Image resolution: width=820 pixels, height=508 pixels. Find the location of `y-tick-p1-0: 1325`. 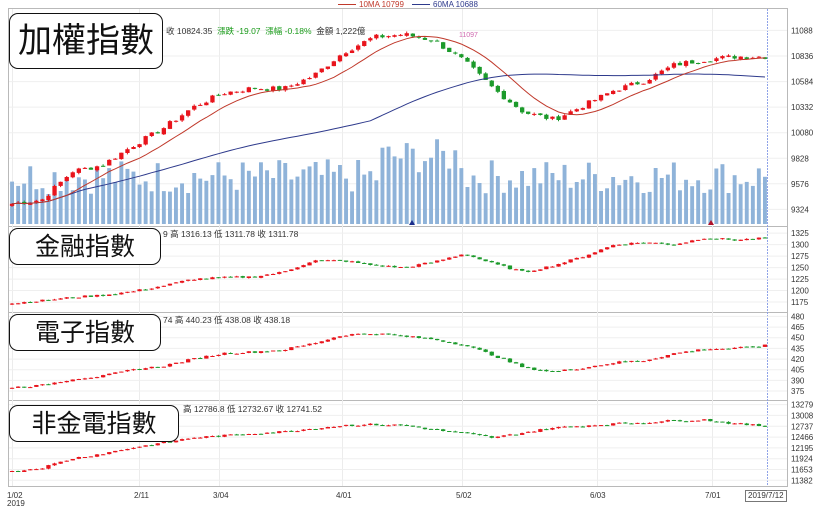

y-tick-p1-0: 1325 is located at coordinates (800, 233).